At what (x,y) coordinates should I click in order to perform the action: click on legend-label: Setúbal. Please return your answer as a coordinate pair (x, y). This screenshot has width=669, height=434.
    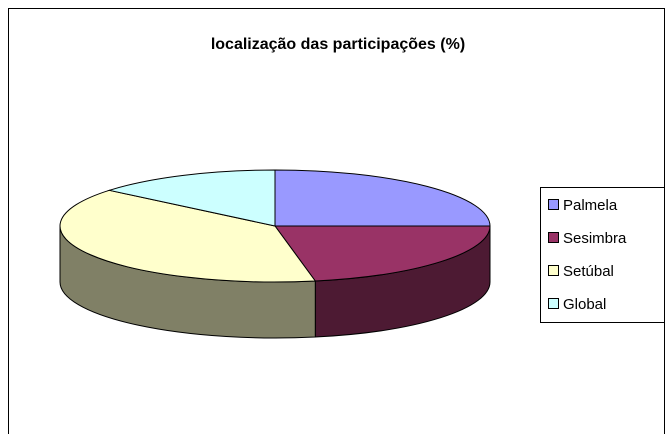
    Looking at the image, I should click on (588, 271).